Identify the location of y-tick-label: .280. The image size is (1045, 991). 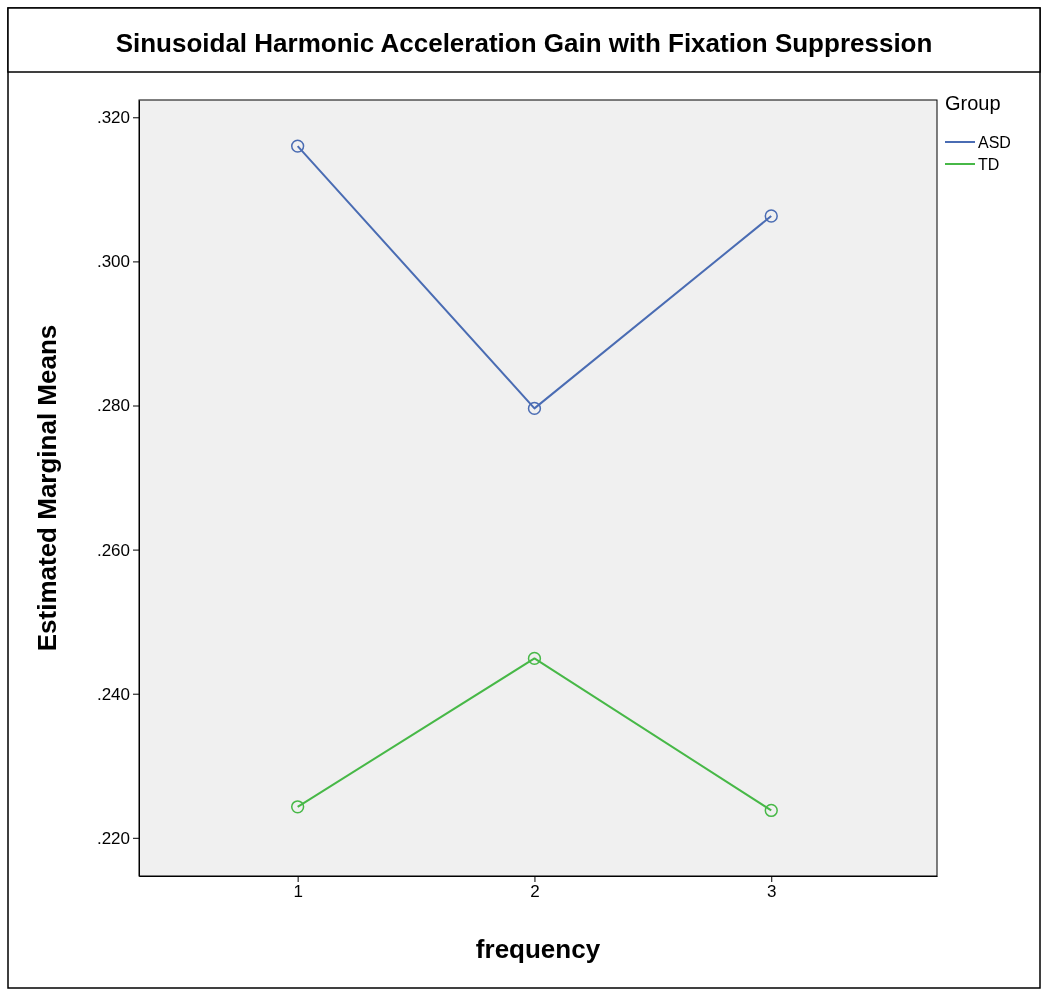
(113, 406).